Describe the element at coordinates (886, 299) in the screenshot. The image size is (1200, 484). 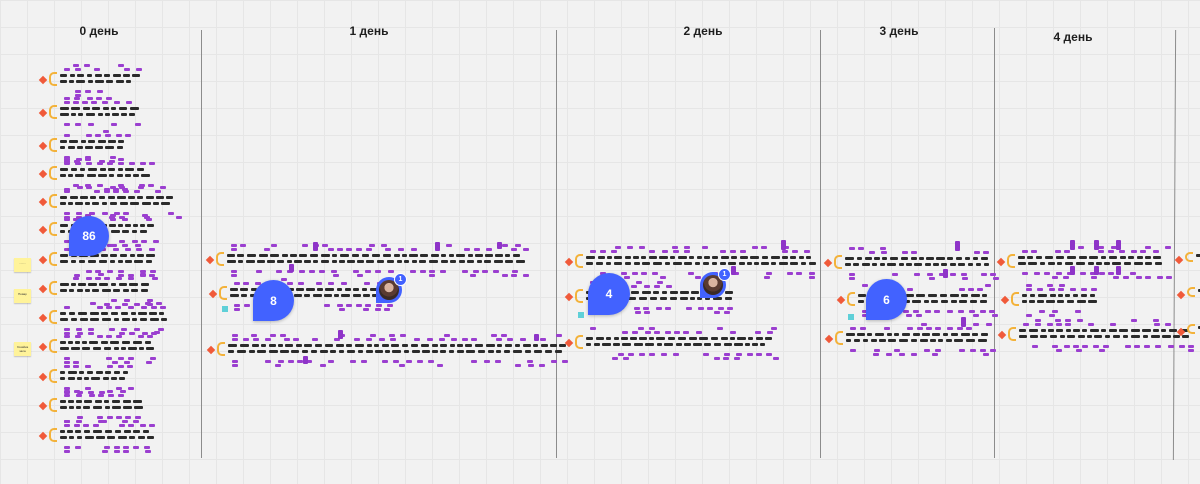
I see `comment-bubble: 6` at that location.